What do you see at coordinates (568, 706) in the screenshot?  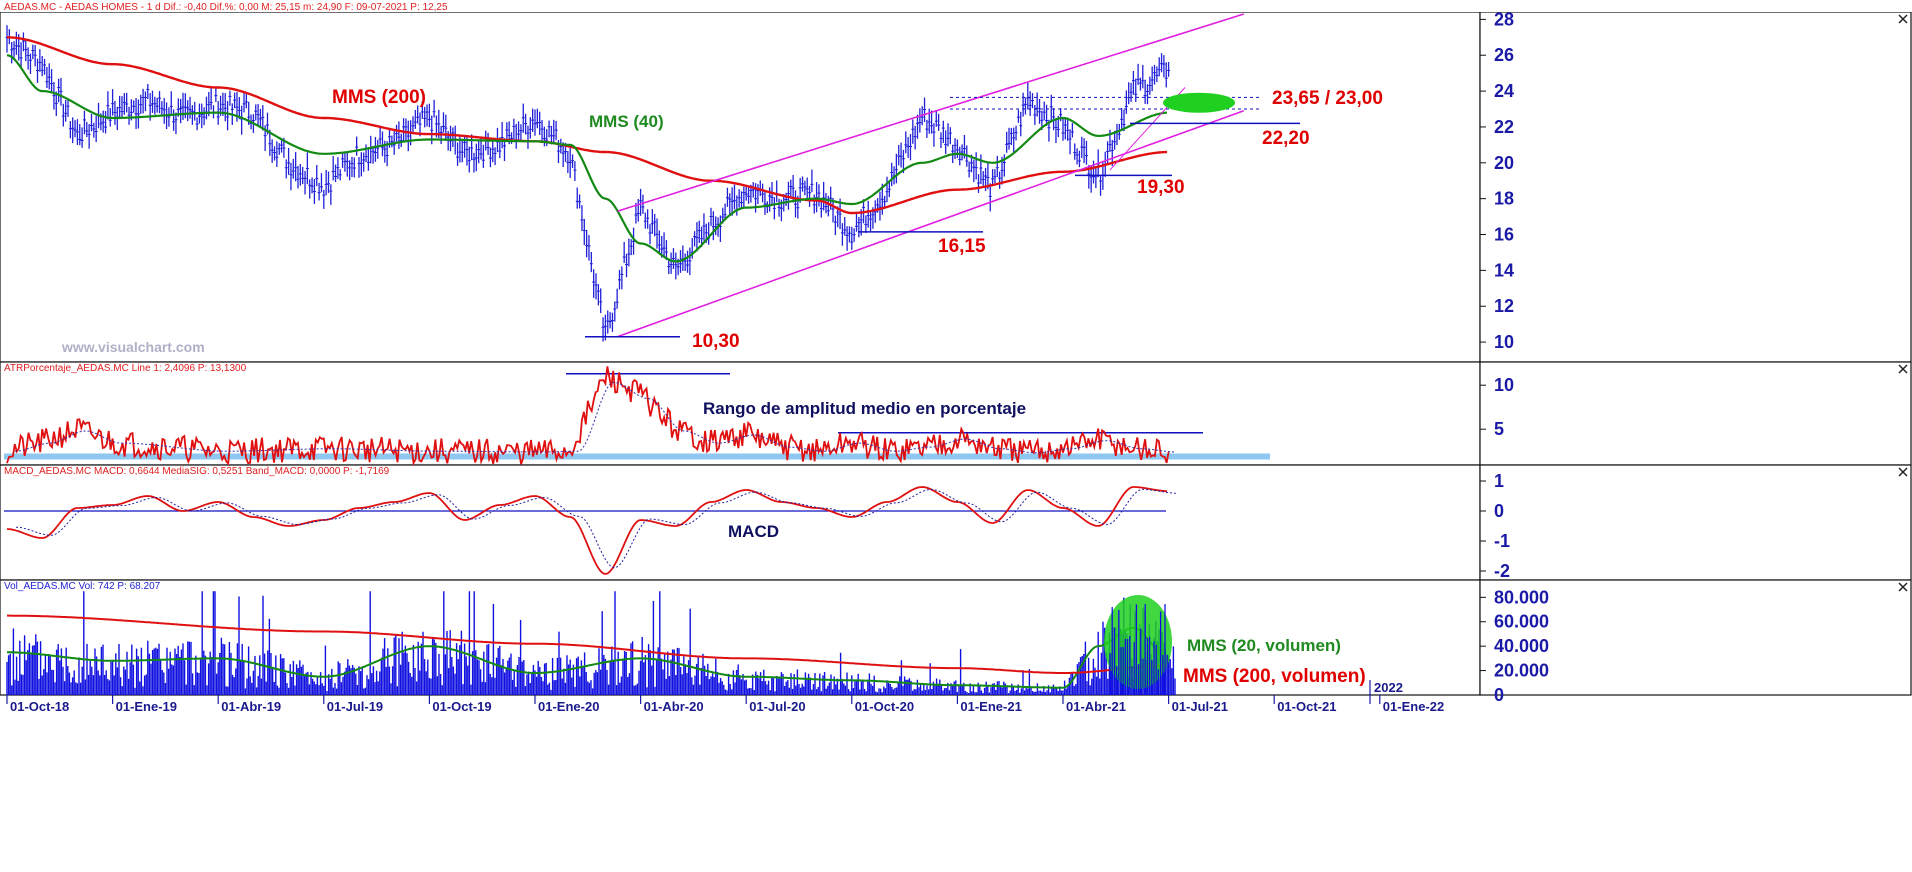 I see `date-tick-label: 01-Ene-20` at bounding box center [568, 706].